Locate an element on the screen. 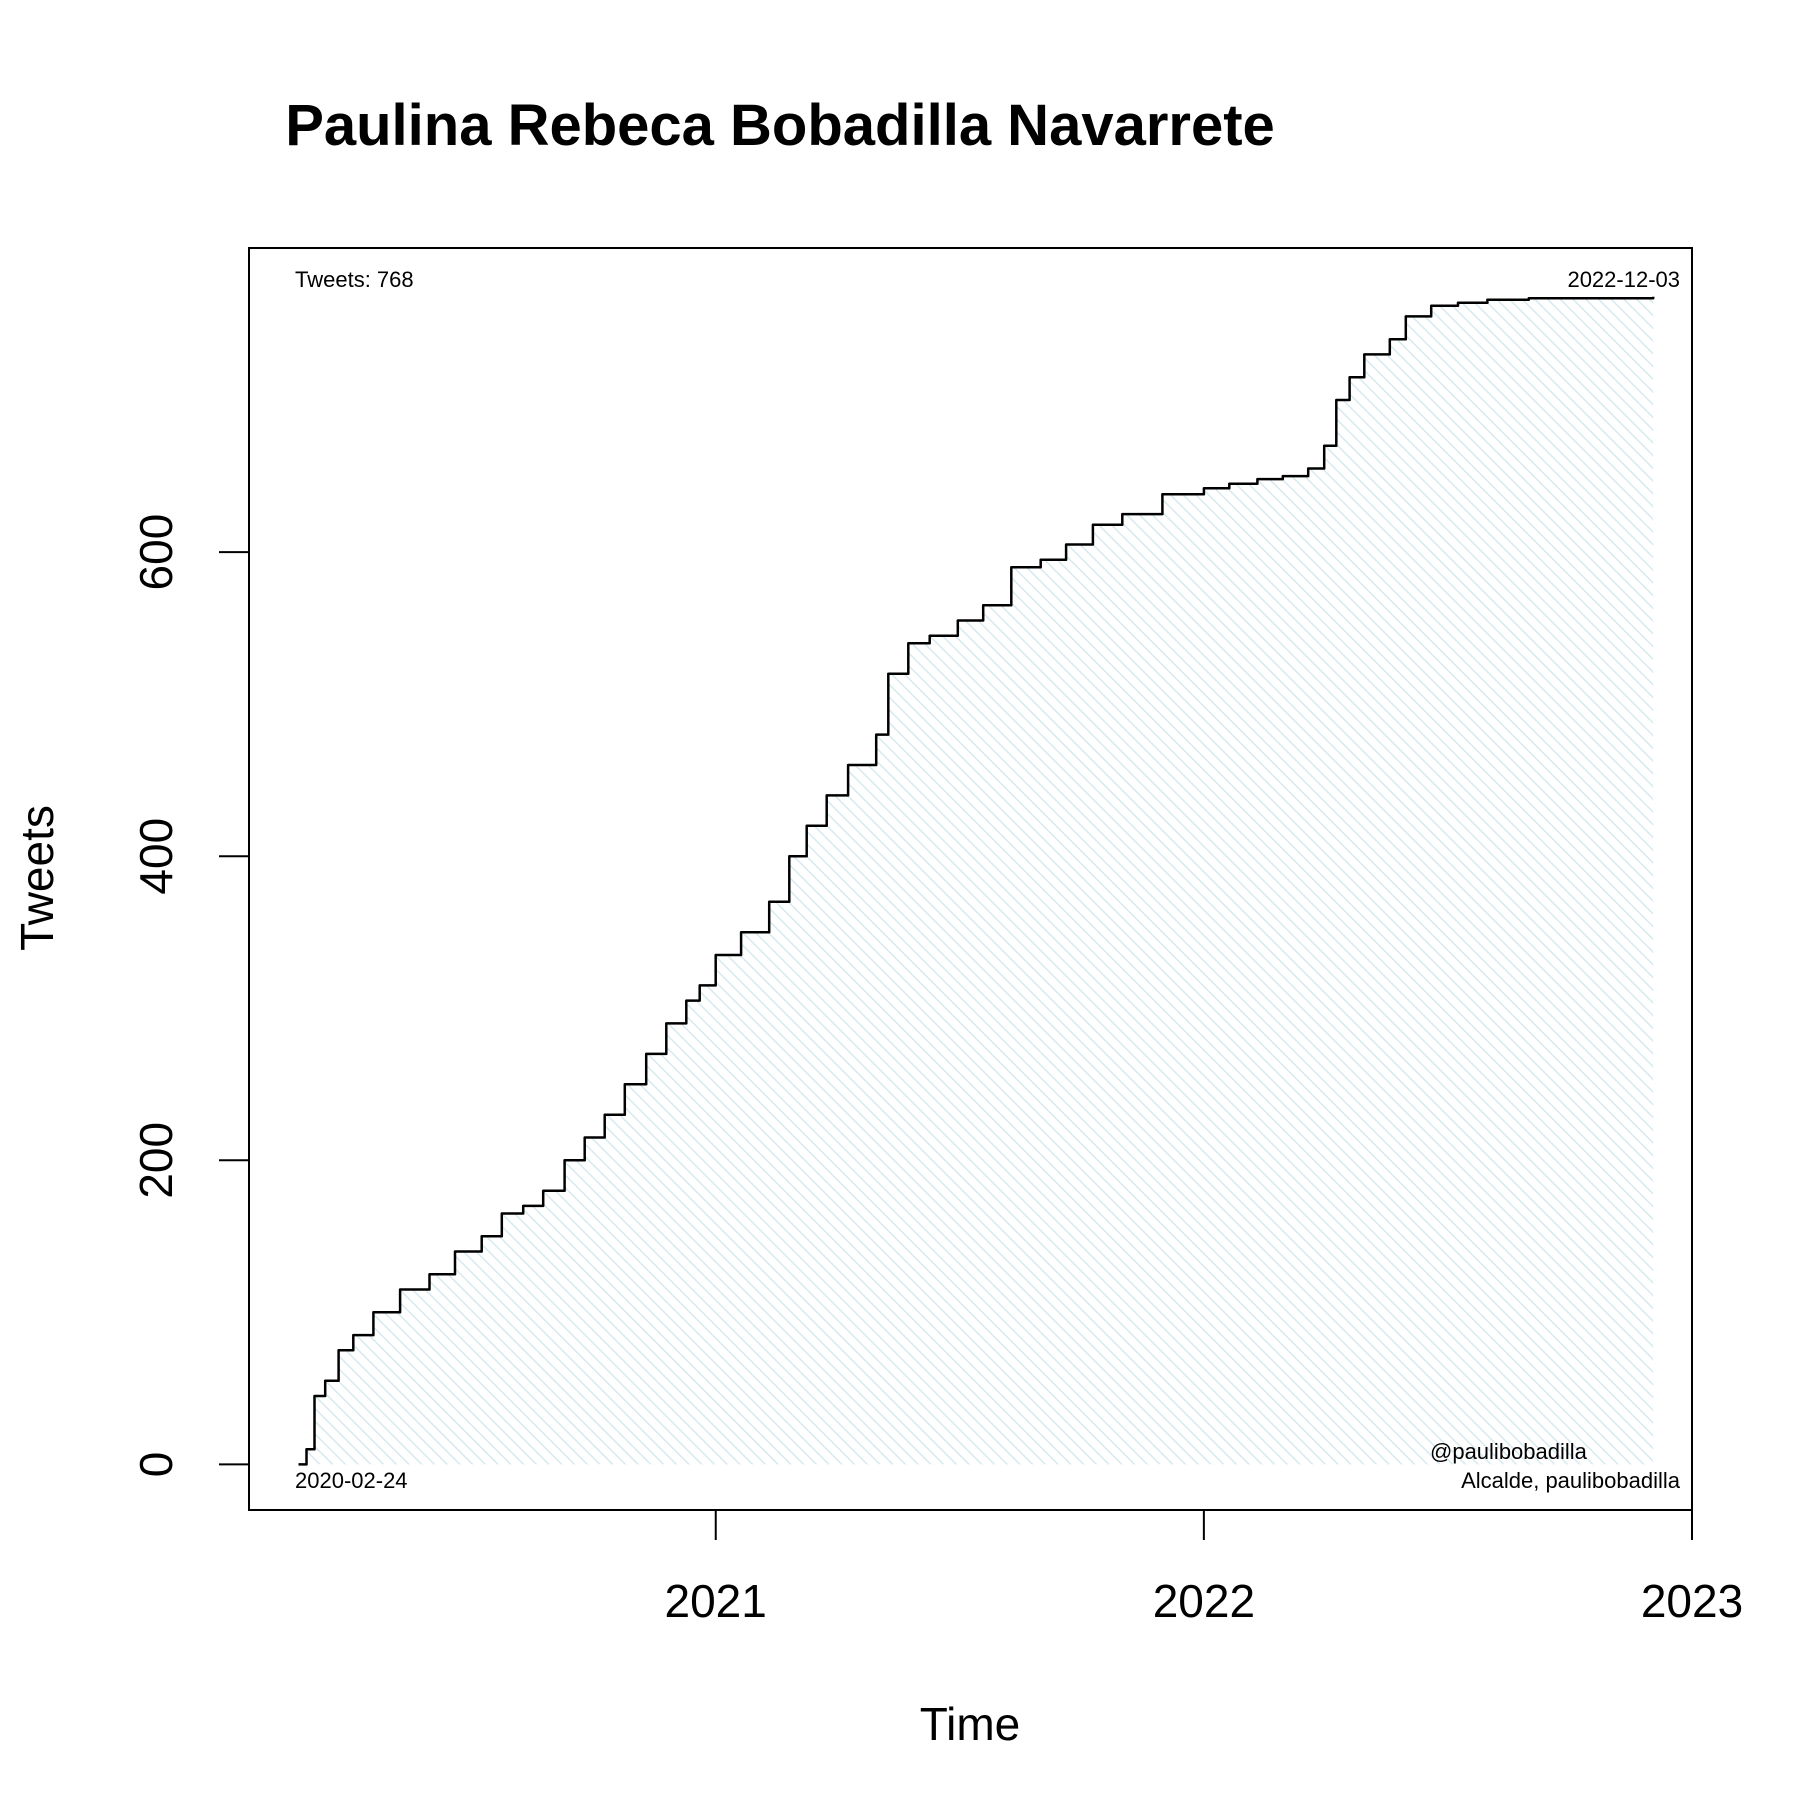 The width and height of the screenshot is (1800, 1800). description-note: Alcalde, paulibobadilla is located at coordinates (1571, 1480).